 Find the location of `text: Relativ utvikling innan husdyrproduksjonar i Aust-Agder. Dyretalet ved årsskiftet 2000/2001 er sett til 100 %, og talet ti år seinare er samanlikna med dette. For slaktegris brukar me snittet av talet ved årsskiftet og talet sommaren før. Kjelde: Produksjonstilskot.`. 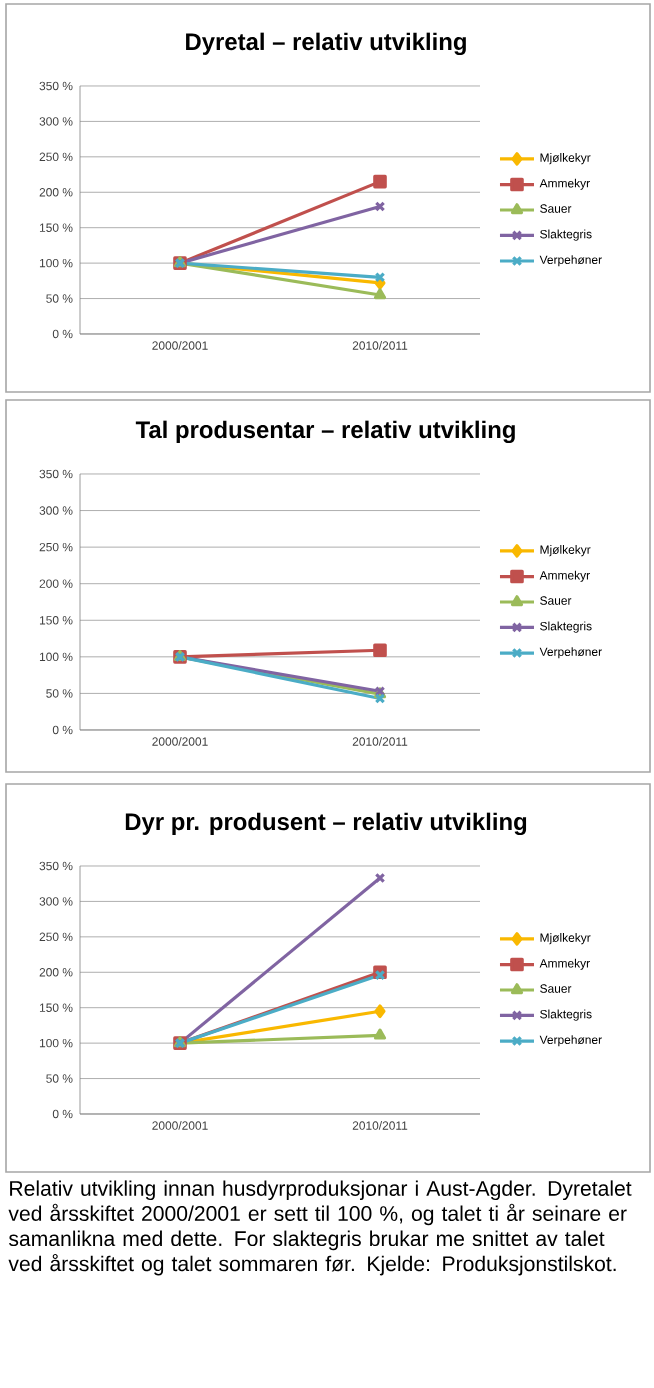

text: Relativ utvikling innan husdyrproduksjonar i Aust-Agder. Dyretalet ved årsskiftet 2000/2001 er sett til 100 %, og talet ti år seinare er samanlikna med dette. For slaktegris brukar me snittet av talet ved årsskiftet og talet sommaren før. Kjelde: Produksjonstilskot. is located at coordinates (320, 1228).